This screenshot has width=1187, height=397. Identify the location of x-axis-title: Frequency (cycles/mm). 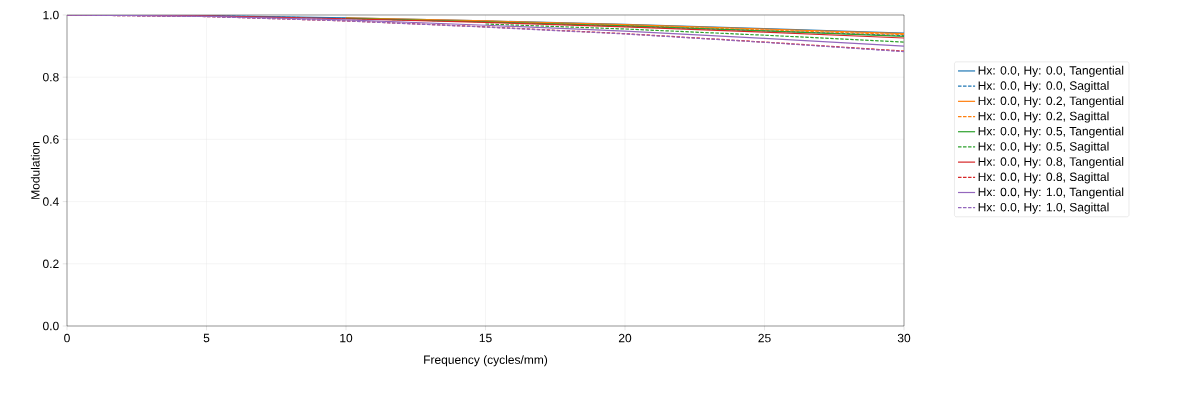
(486, 361).